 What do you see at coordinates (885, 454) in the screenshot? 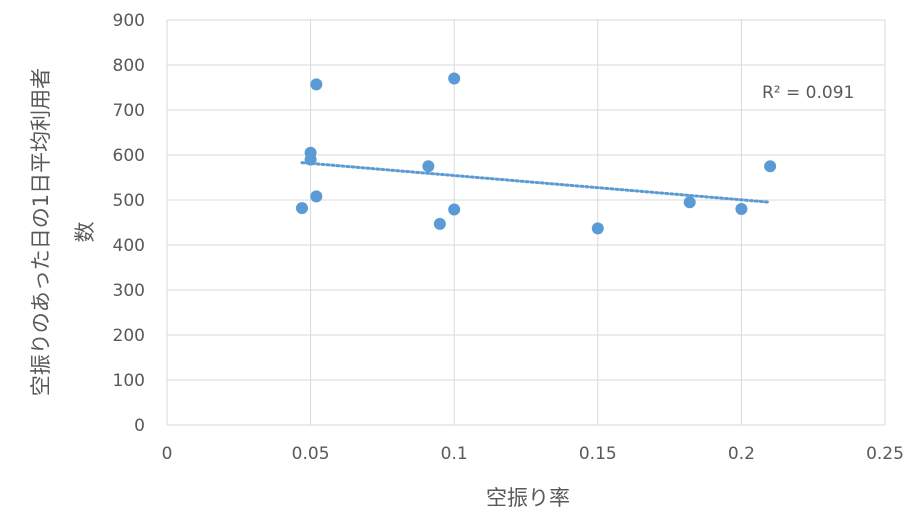
I see `x-tick-label: 0.25` at bounding box center [885, 454].